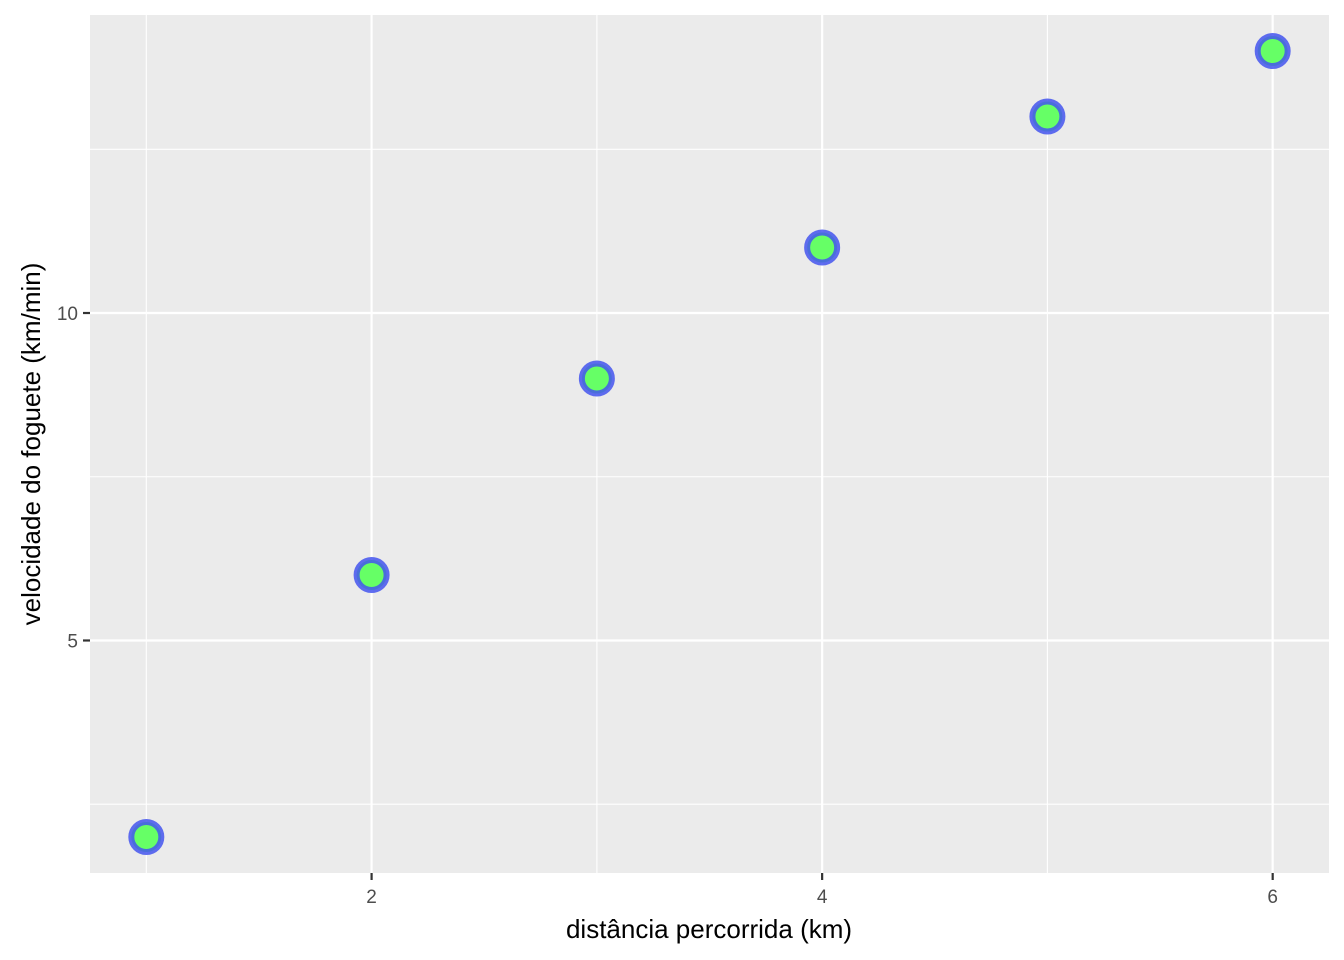  I want to click on y-tick-label: 10, so click(67, 314).